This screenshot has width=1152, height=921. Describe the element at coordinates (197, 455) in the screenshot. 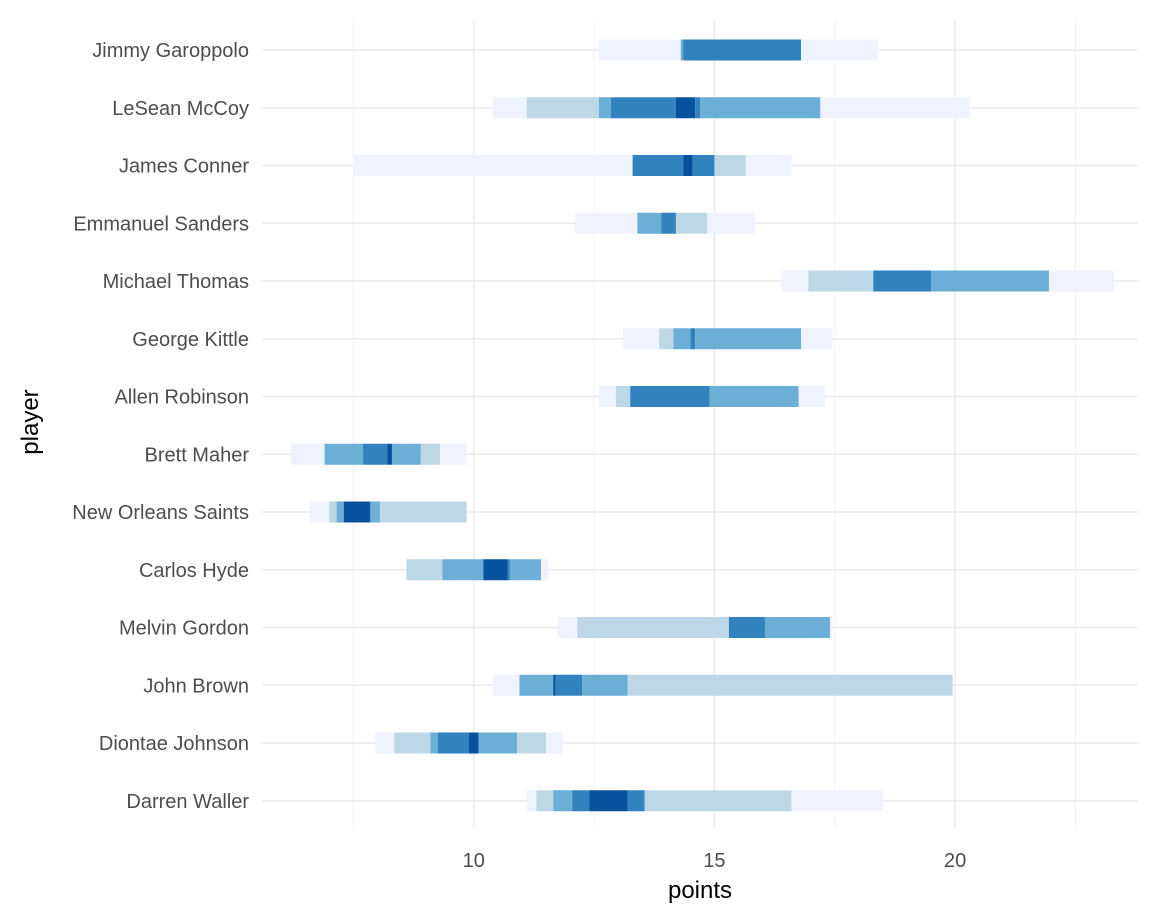

I see `y-tick-label: Brett Maher` at that location.